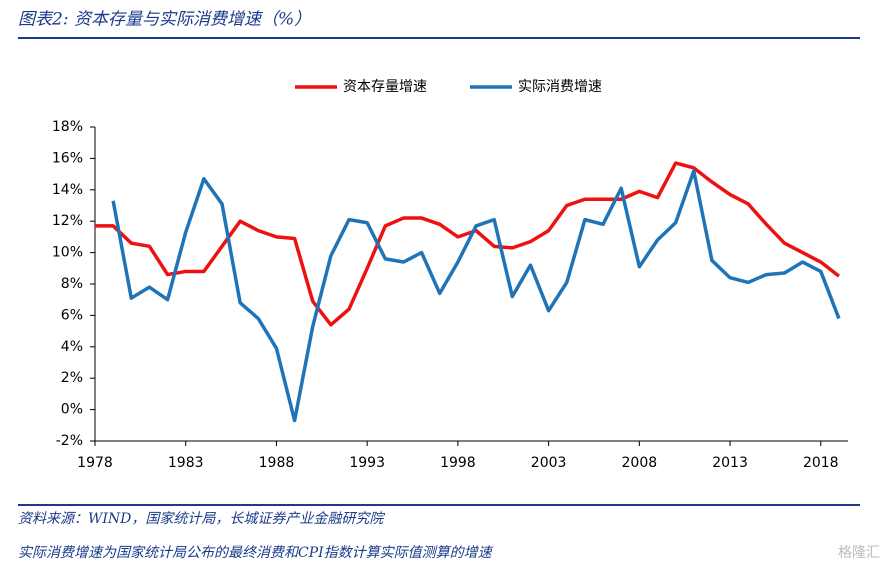 The image size is (889, 574). I want to click on x-tick-label: 1993, so click(367, 463).